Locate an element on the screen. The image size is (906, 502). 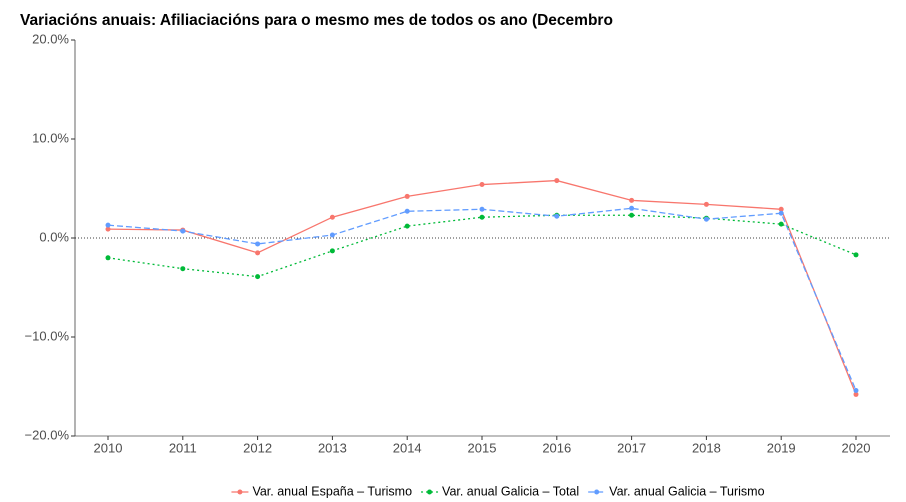
x-tick-label: 2018 is located at coordinates (706, 447).